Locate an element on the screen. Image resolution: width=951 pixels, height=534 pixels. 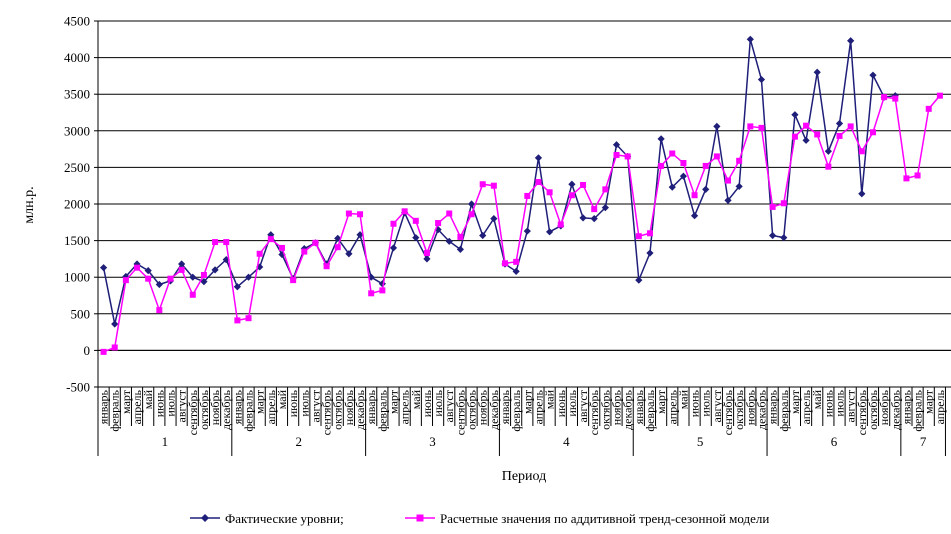
x-tick-label: ноябрь is located at coordinates (215, 407).